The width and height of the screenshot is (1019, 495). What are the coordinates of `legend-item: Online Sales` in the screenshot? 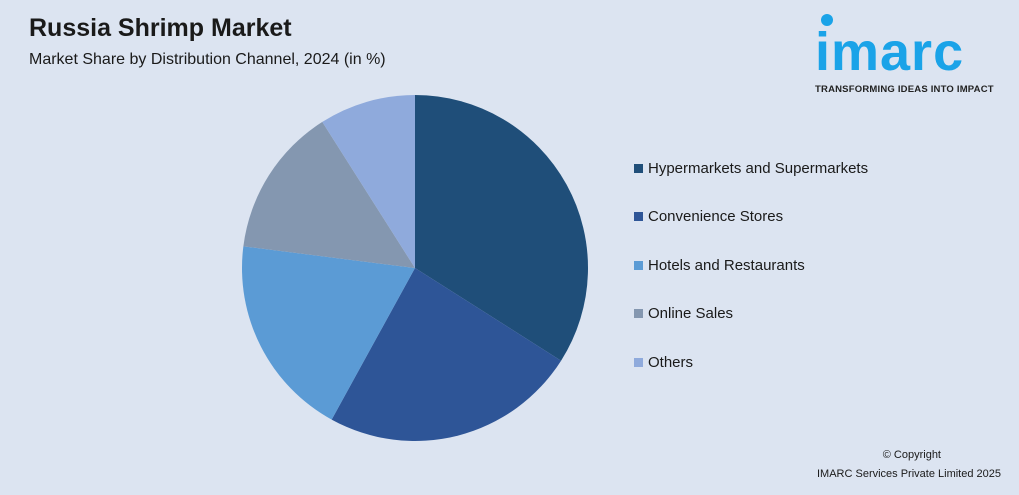 It's located at (751, 314).